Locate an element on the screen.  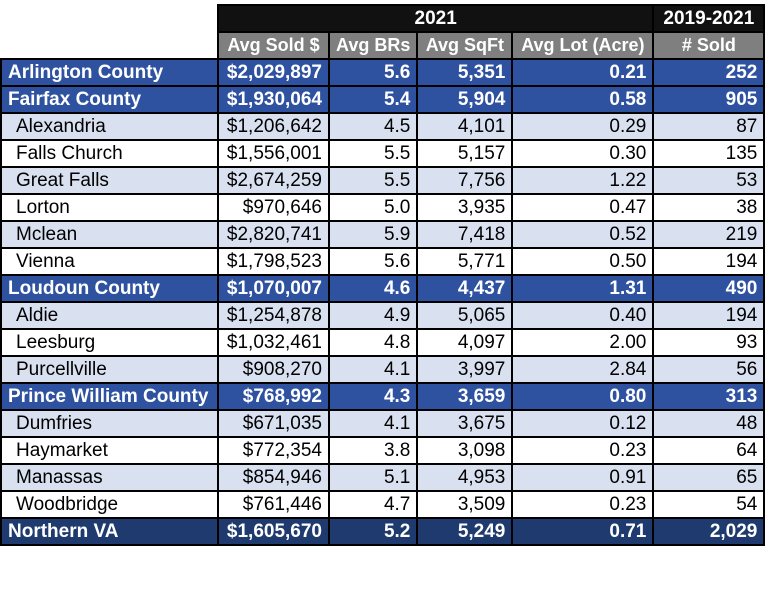
row-avg-sold: $854,946 is located at coordinates (273, 477).